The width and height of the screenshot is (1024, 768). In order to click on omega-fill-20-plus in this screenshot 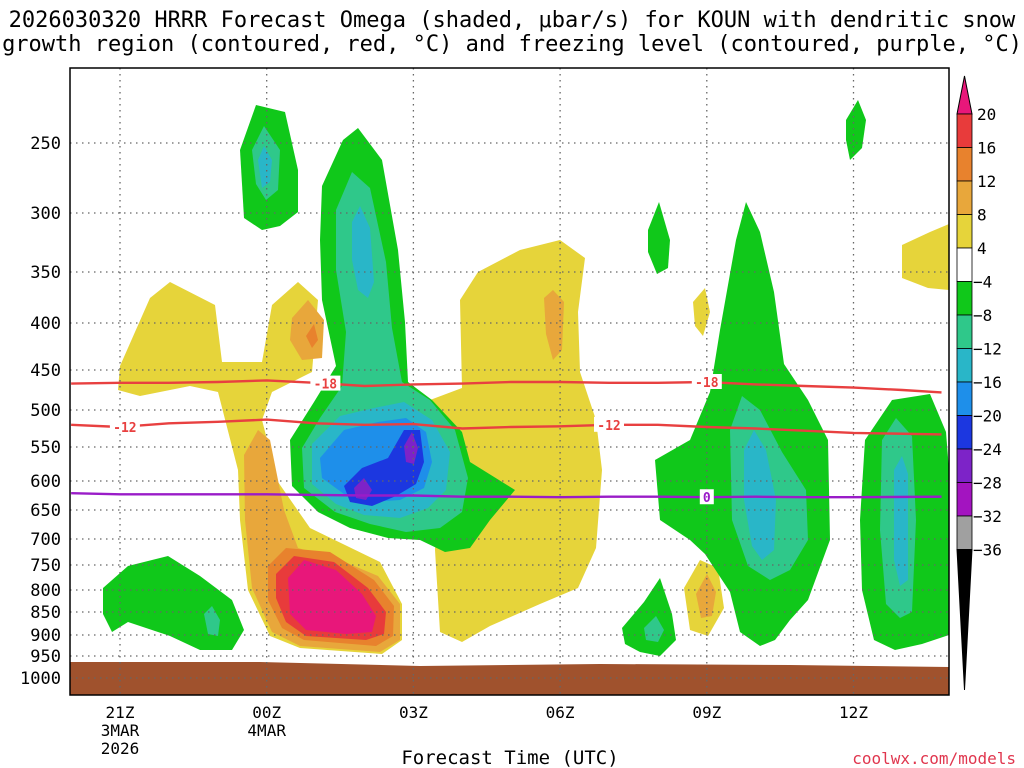, I will do `click(332, 597)`.